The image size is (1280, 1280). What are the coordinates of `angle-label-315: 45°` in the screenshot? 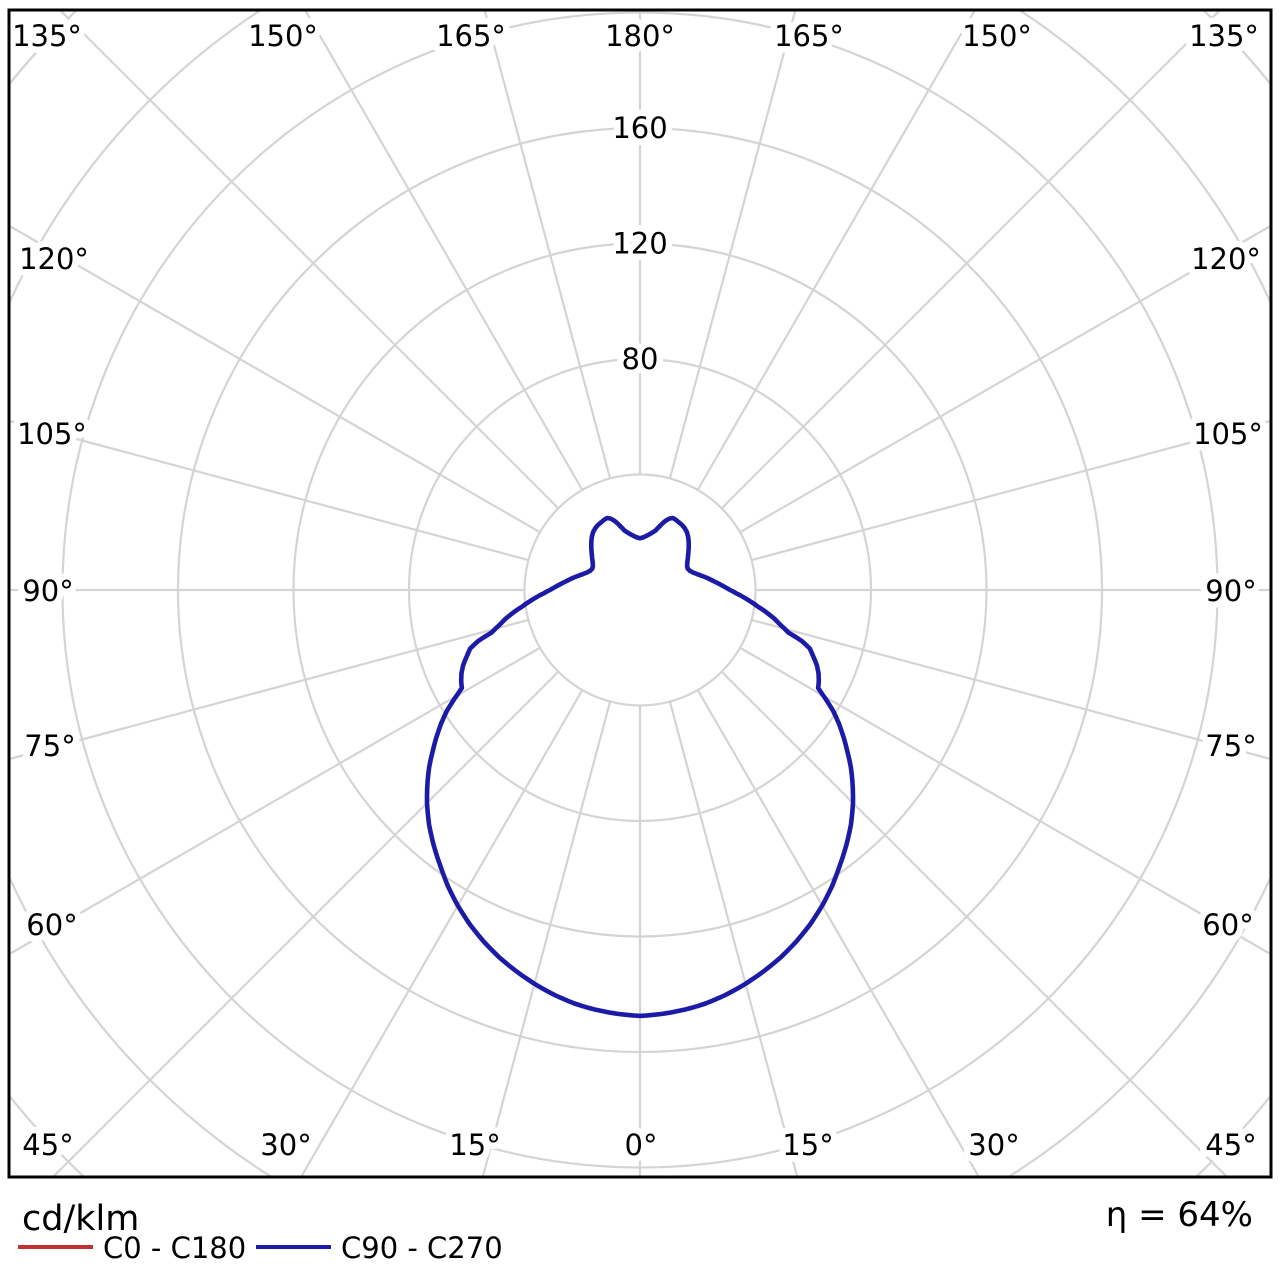 It's located at (1230, 1145).